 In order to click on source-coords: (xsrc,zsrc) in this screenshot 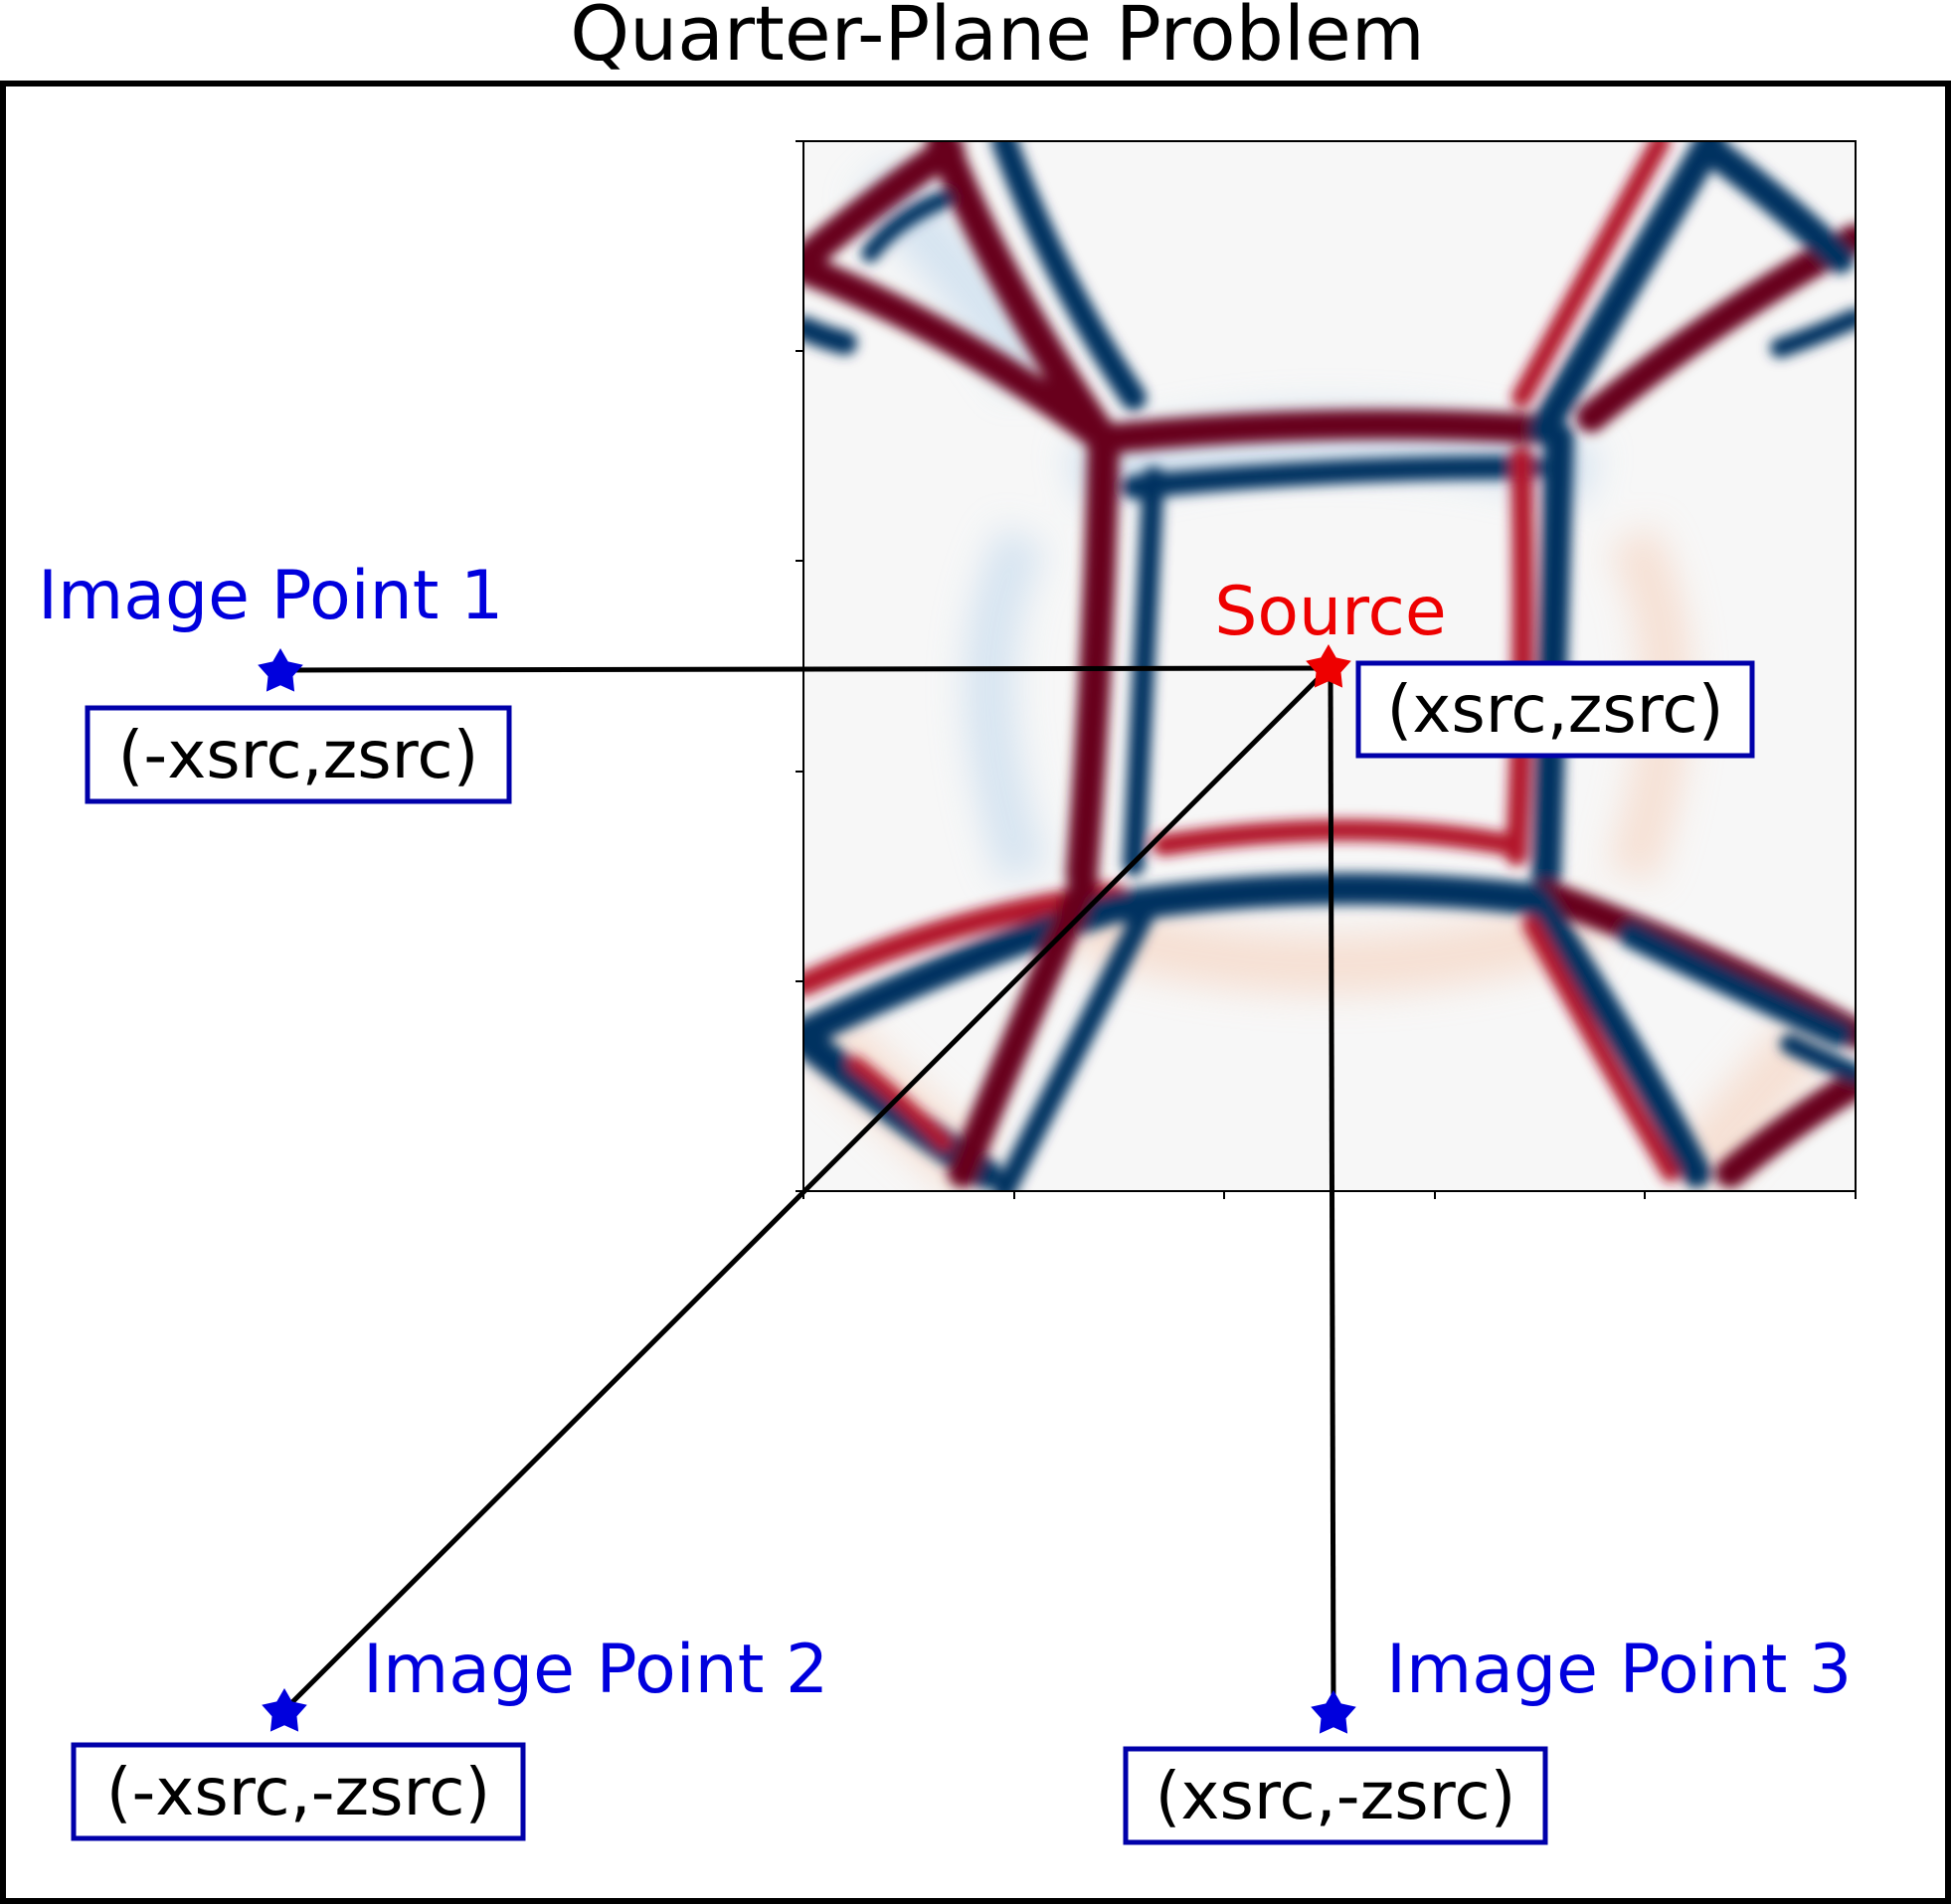, I will do `click(1556, 709)`.